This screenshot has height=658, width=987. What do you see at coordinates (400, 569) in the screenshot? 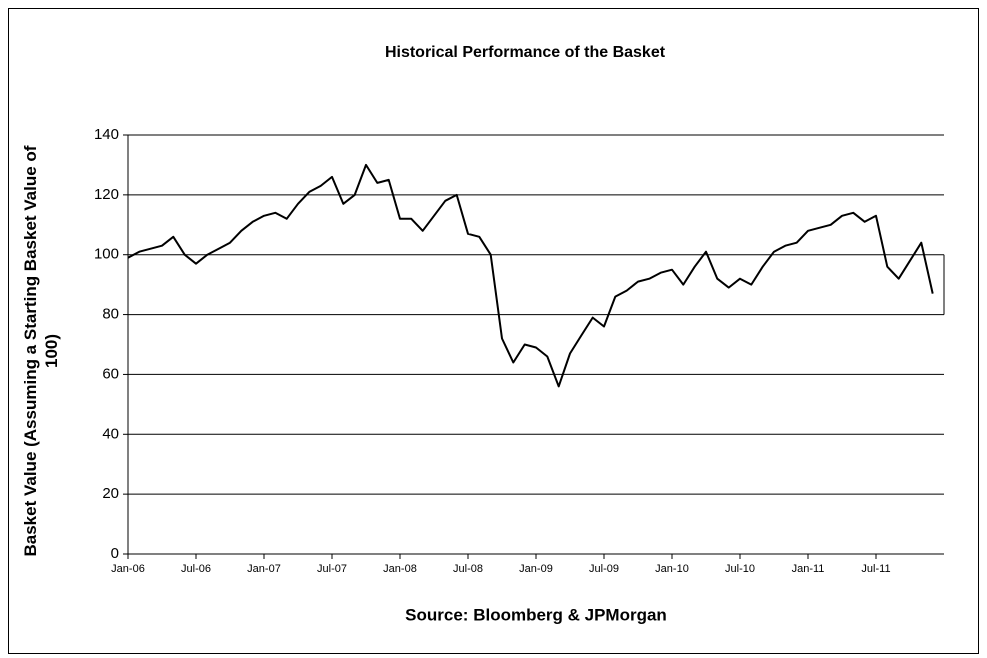
I see `x-tick-label: Jan-08` at bounding box center [400, 569].